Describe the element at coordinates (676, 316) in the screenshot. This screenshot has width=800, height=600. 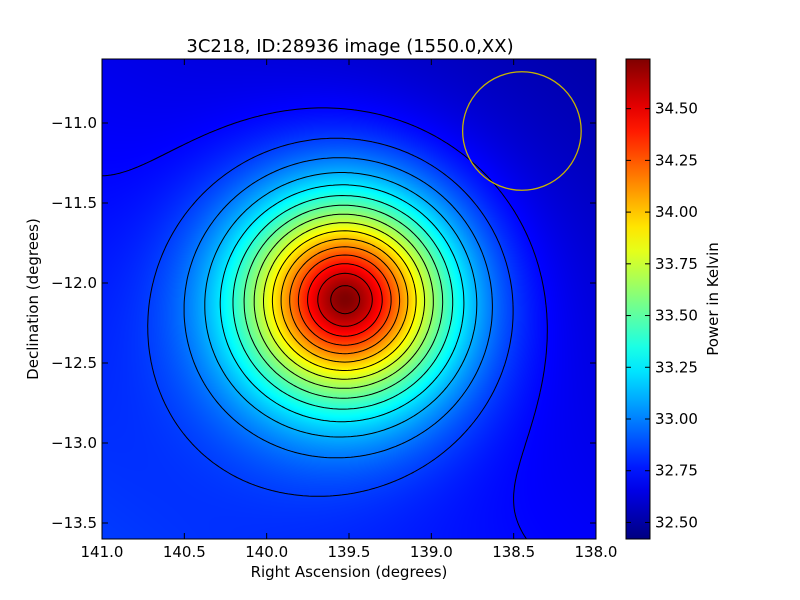
I see `colorbar-tick-label: 33.50` at that location.